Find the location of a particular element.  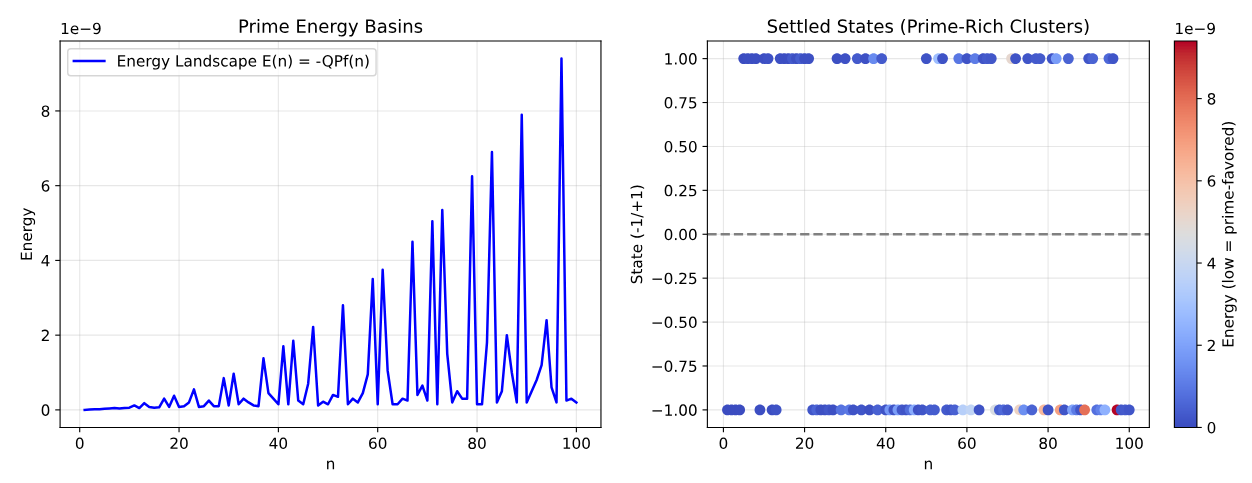

y-tick-label: −1.00 is located at coordinates (674, 410).